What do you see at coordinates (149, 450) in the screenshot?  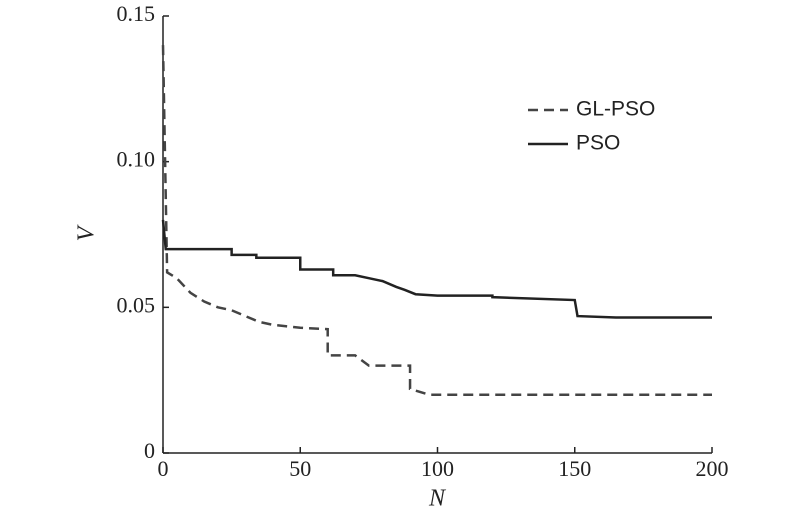 I see `y-tick-label: 0` at bounding box center [149, 450].